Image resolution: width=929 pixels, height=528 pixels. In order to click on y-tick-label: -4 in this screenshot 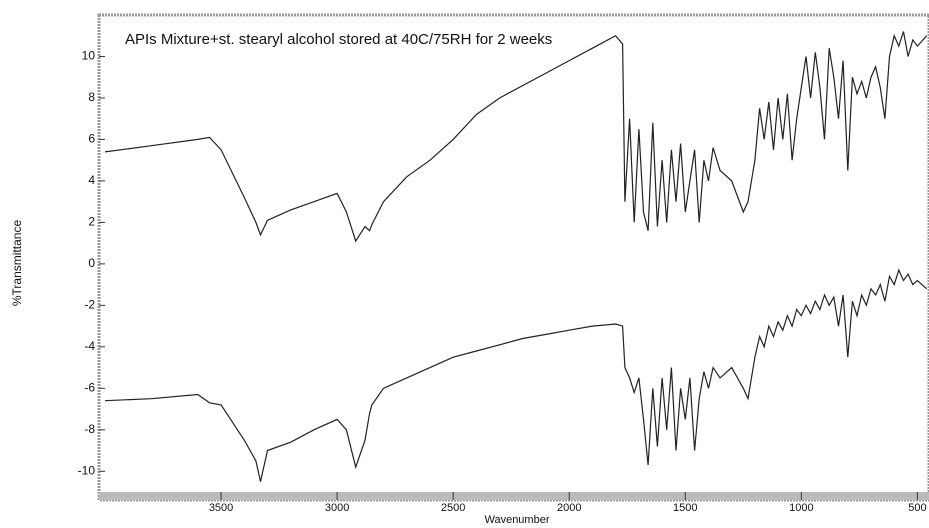, I will do `click(89, 346)`.